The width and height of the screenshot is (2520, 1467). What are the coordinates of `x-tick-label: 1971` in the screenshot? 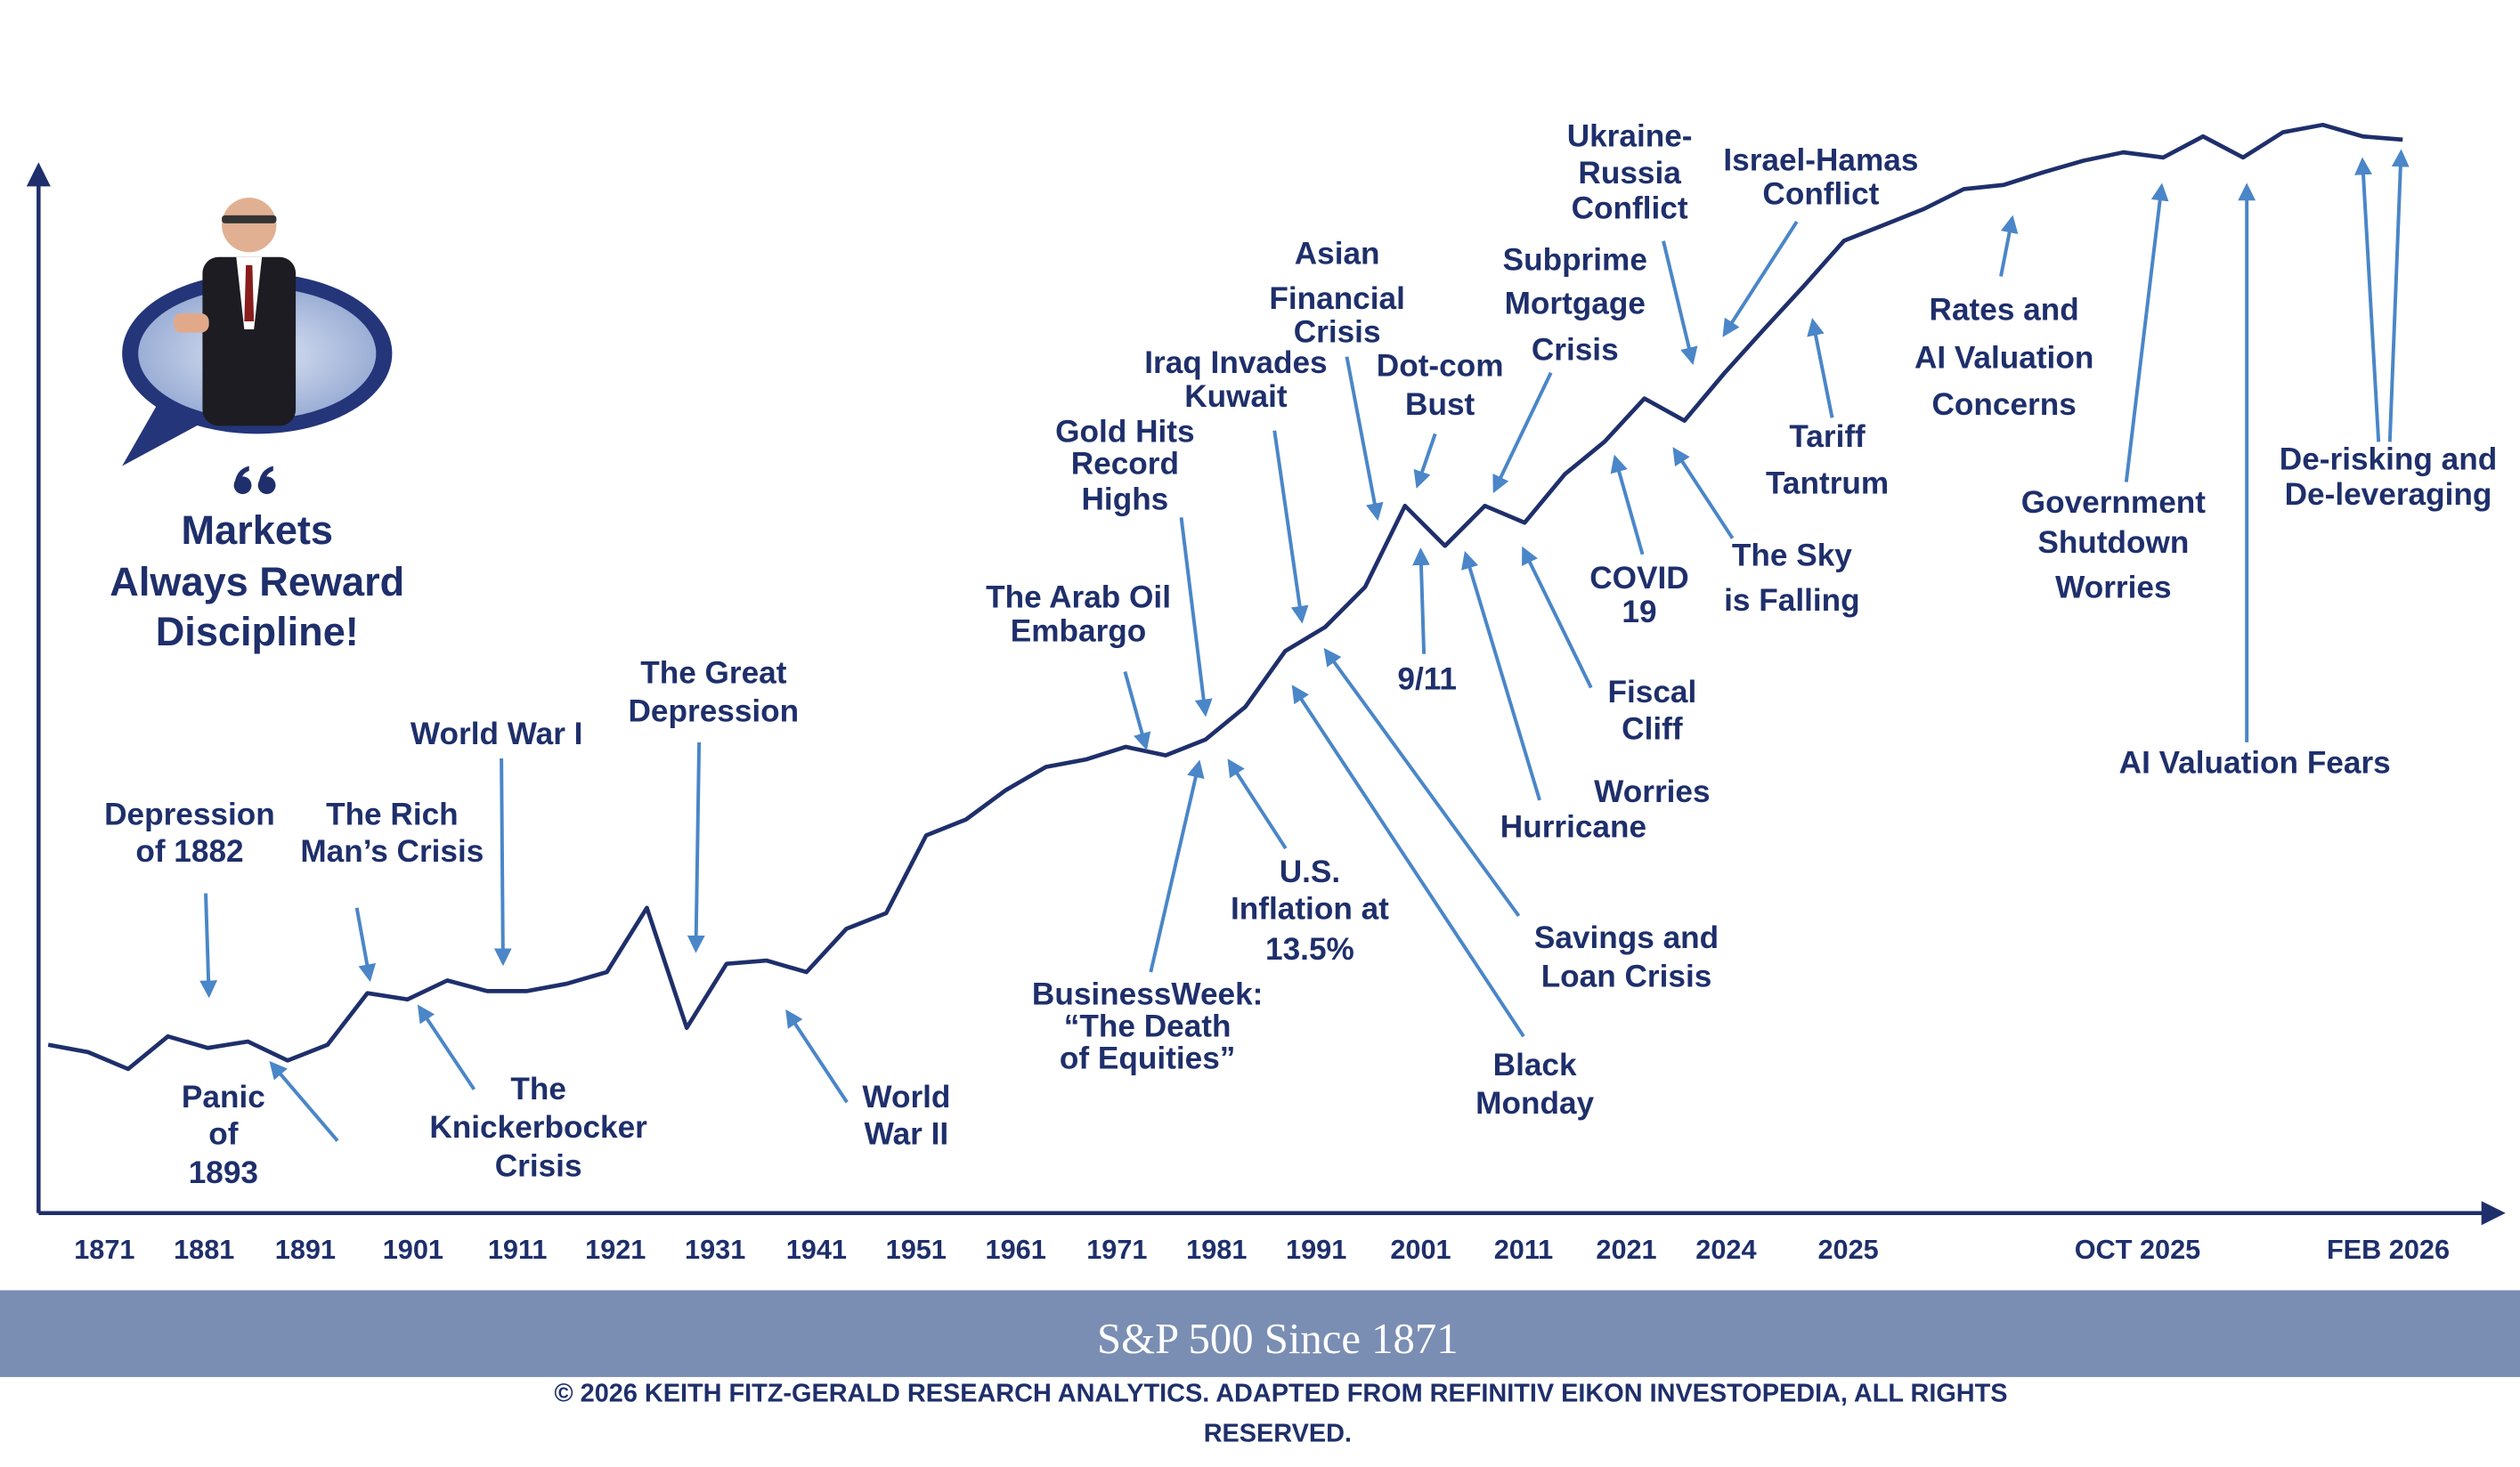 It's located at (1116, 1249).